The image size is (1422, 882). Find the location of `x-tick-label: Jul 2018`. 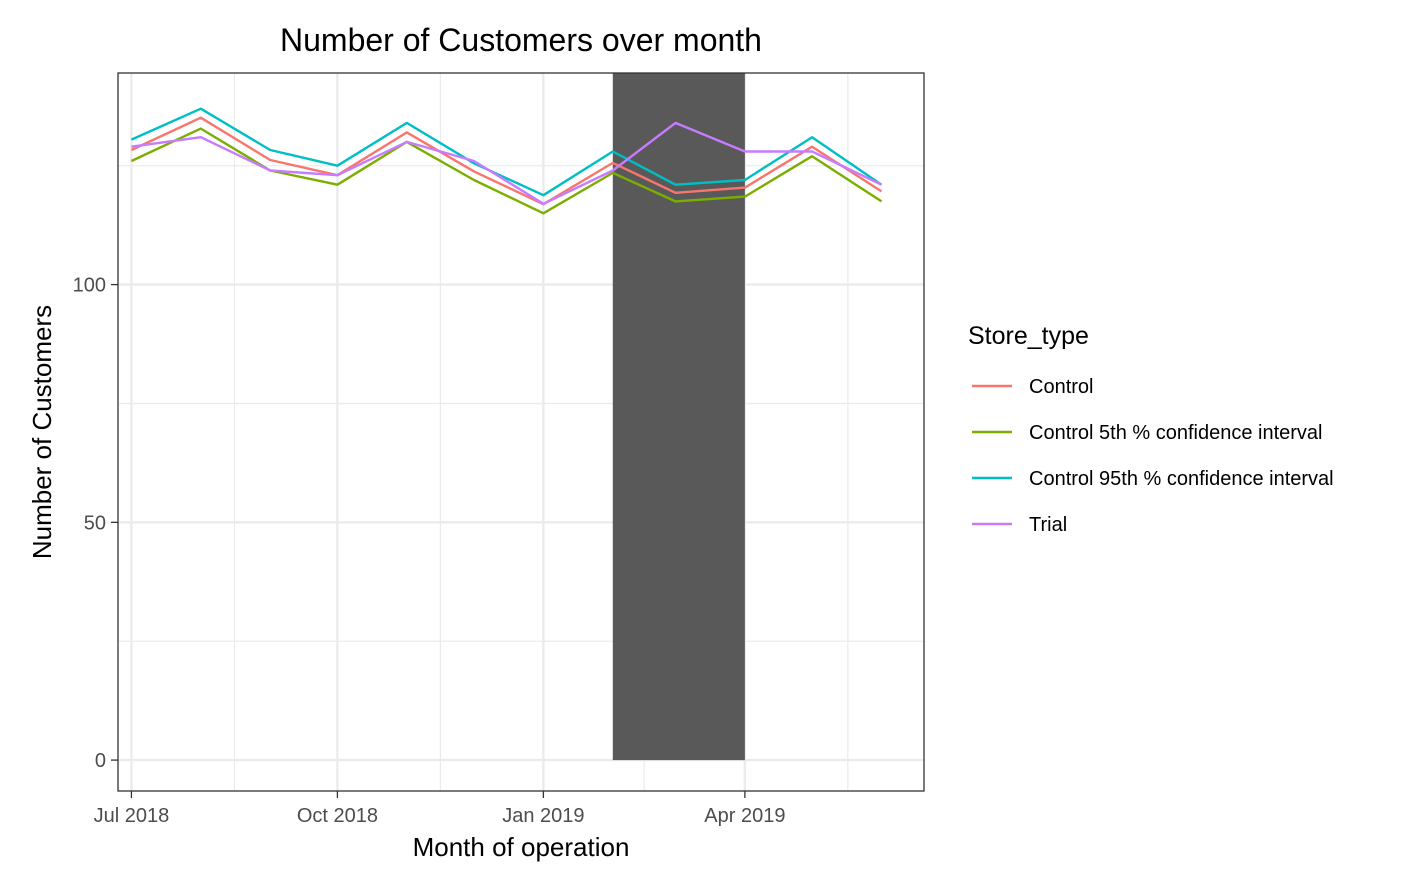

x-tick-label: Jul 2018 is located at coordinates (132, 816).